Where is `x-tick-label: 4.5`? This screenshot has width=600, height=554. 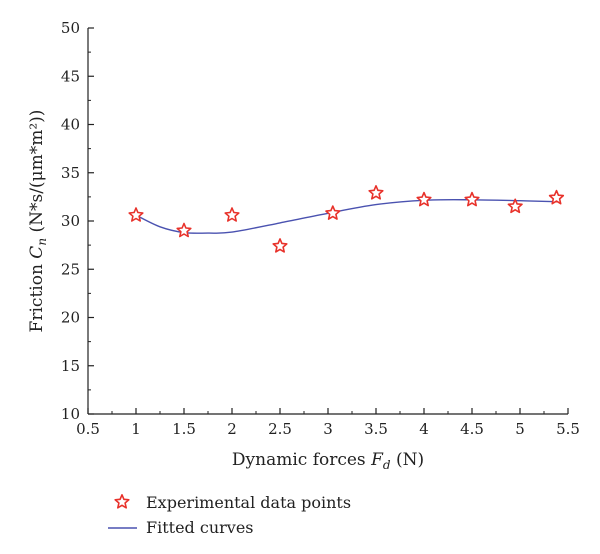
x-tick-label: 4.5 is located at coordinates (472, 429).